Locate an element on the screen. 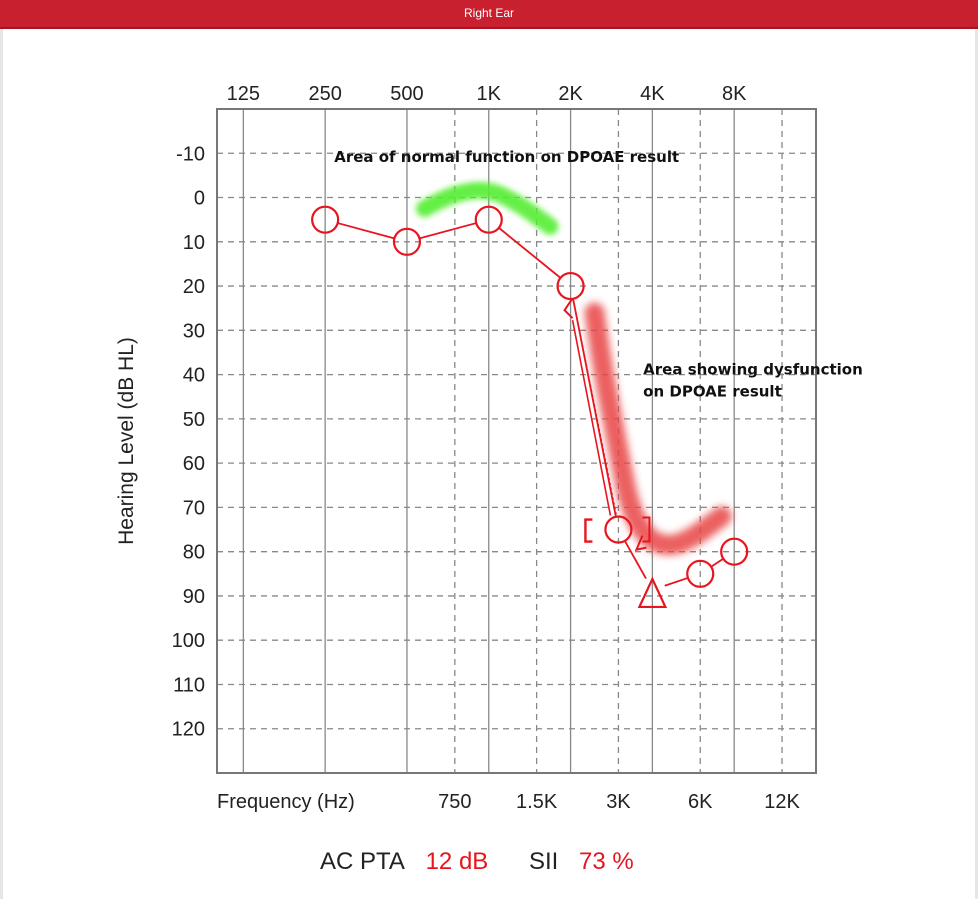  window-title: Right Ear is located at coordinates (489, 14).